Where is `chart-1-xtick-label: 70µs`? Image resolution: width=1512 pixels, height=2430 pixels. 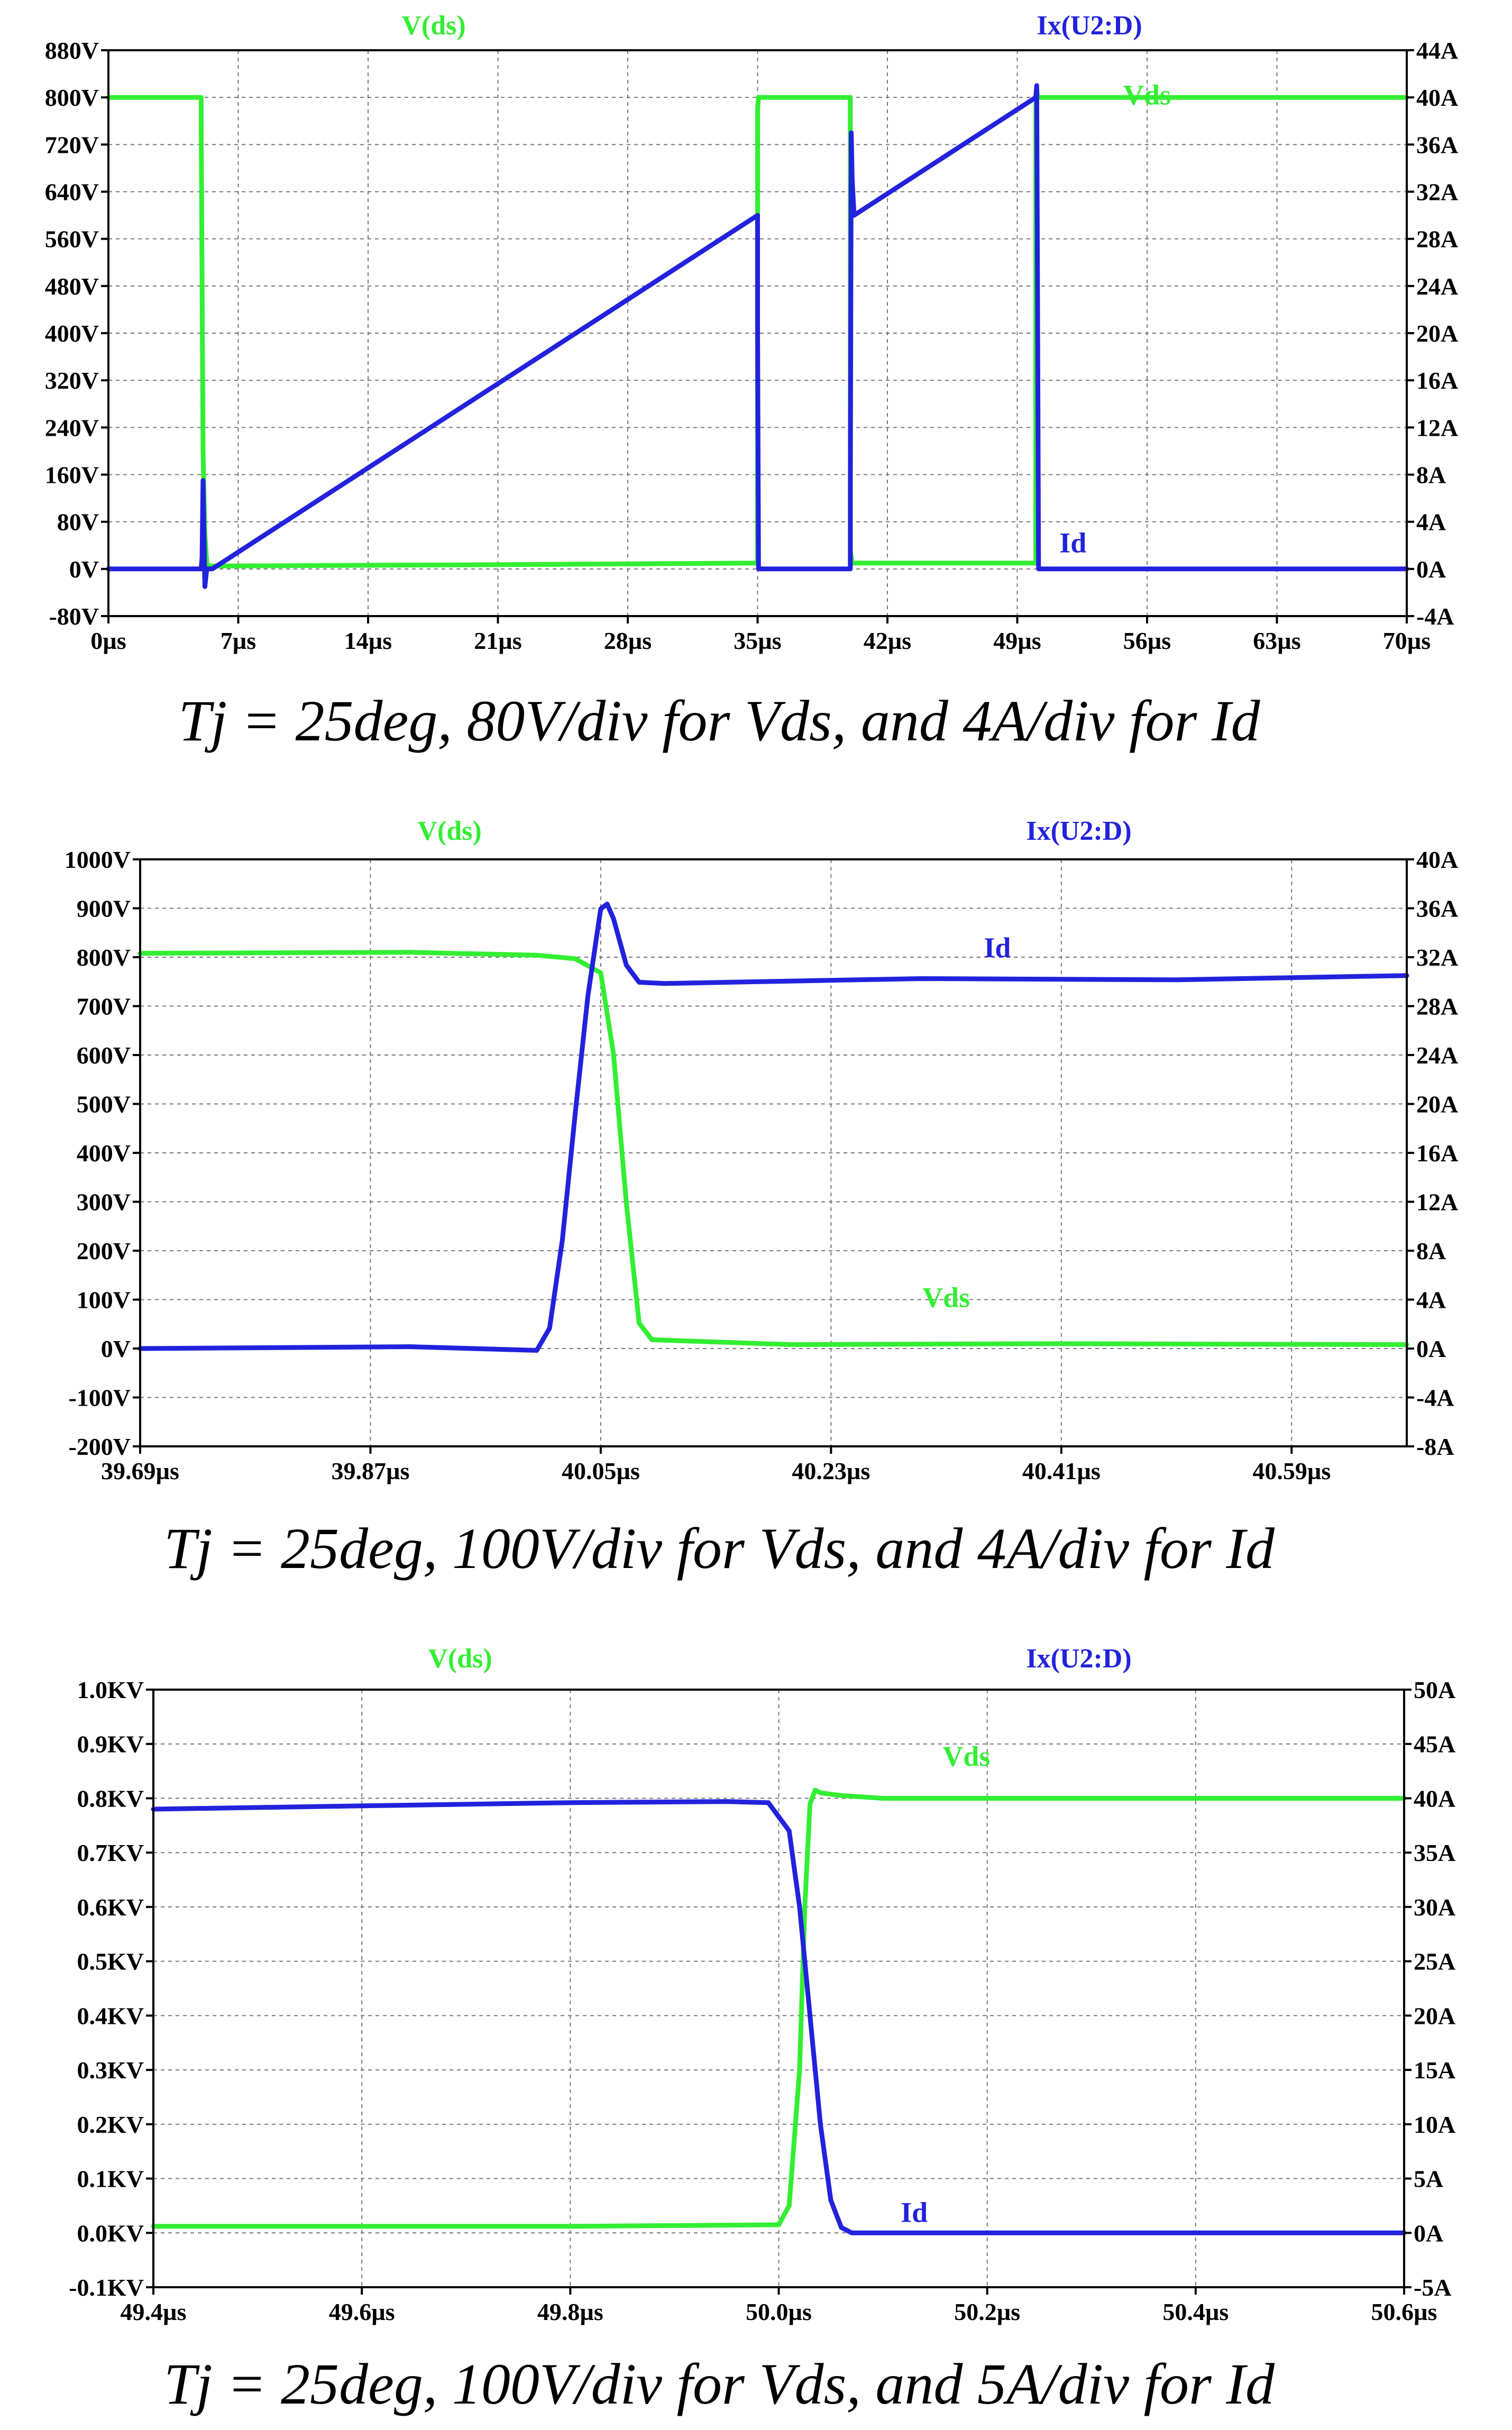 chart-1-xtick-label: 70µs is located at coordinates (1407, 641).